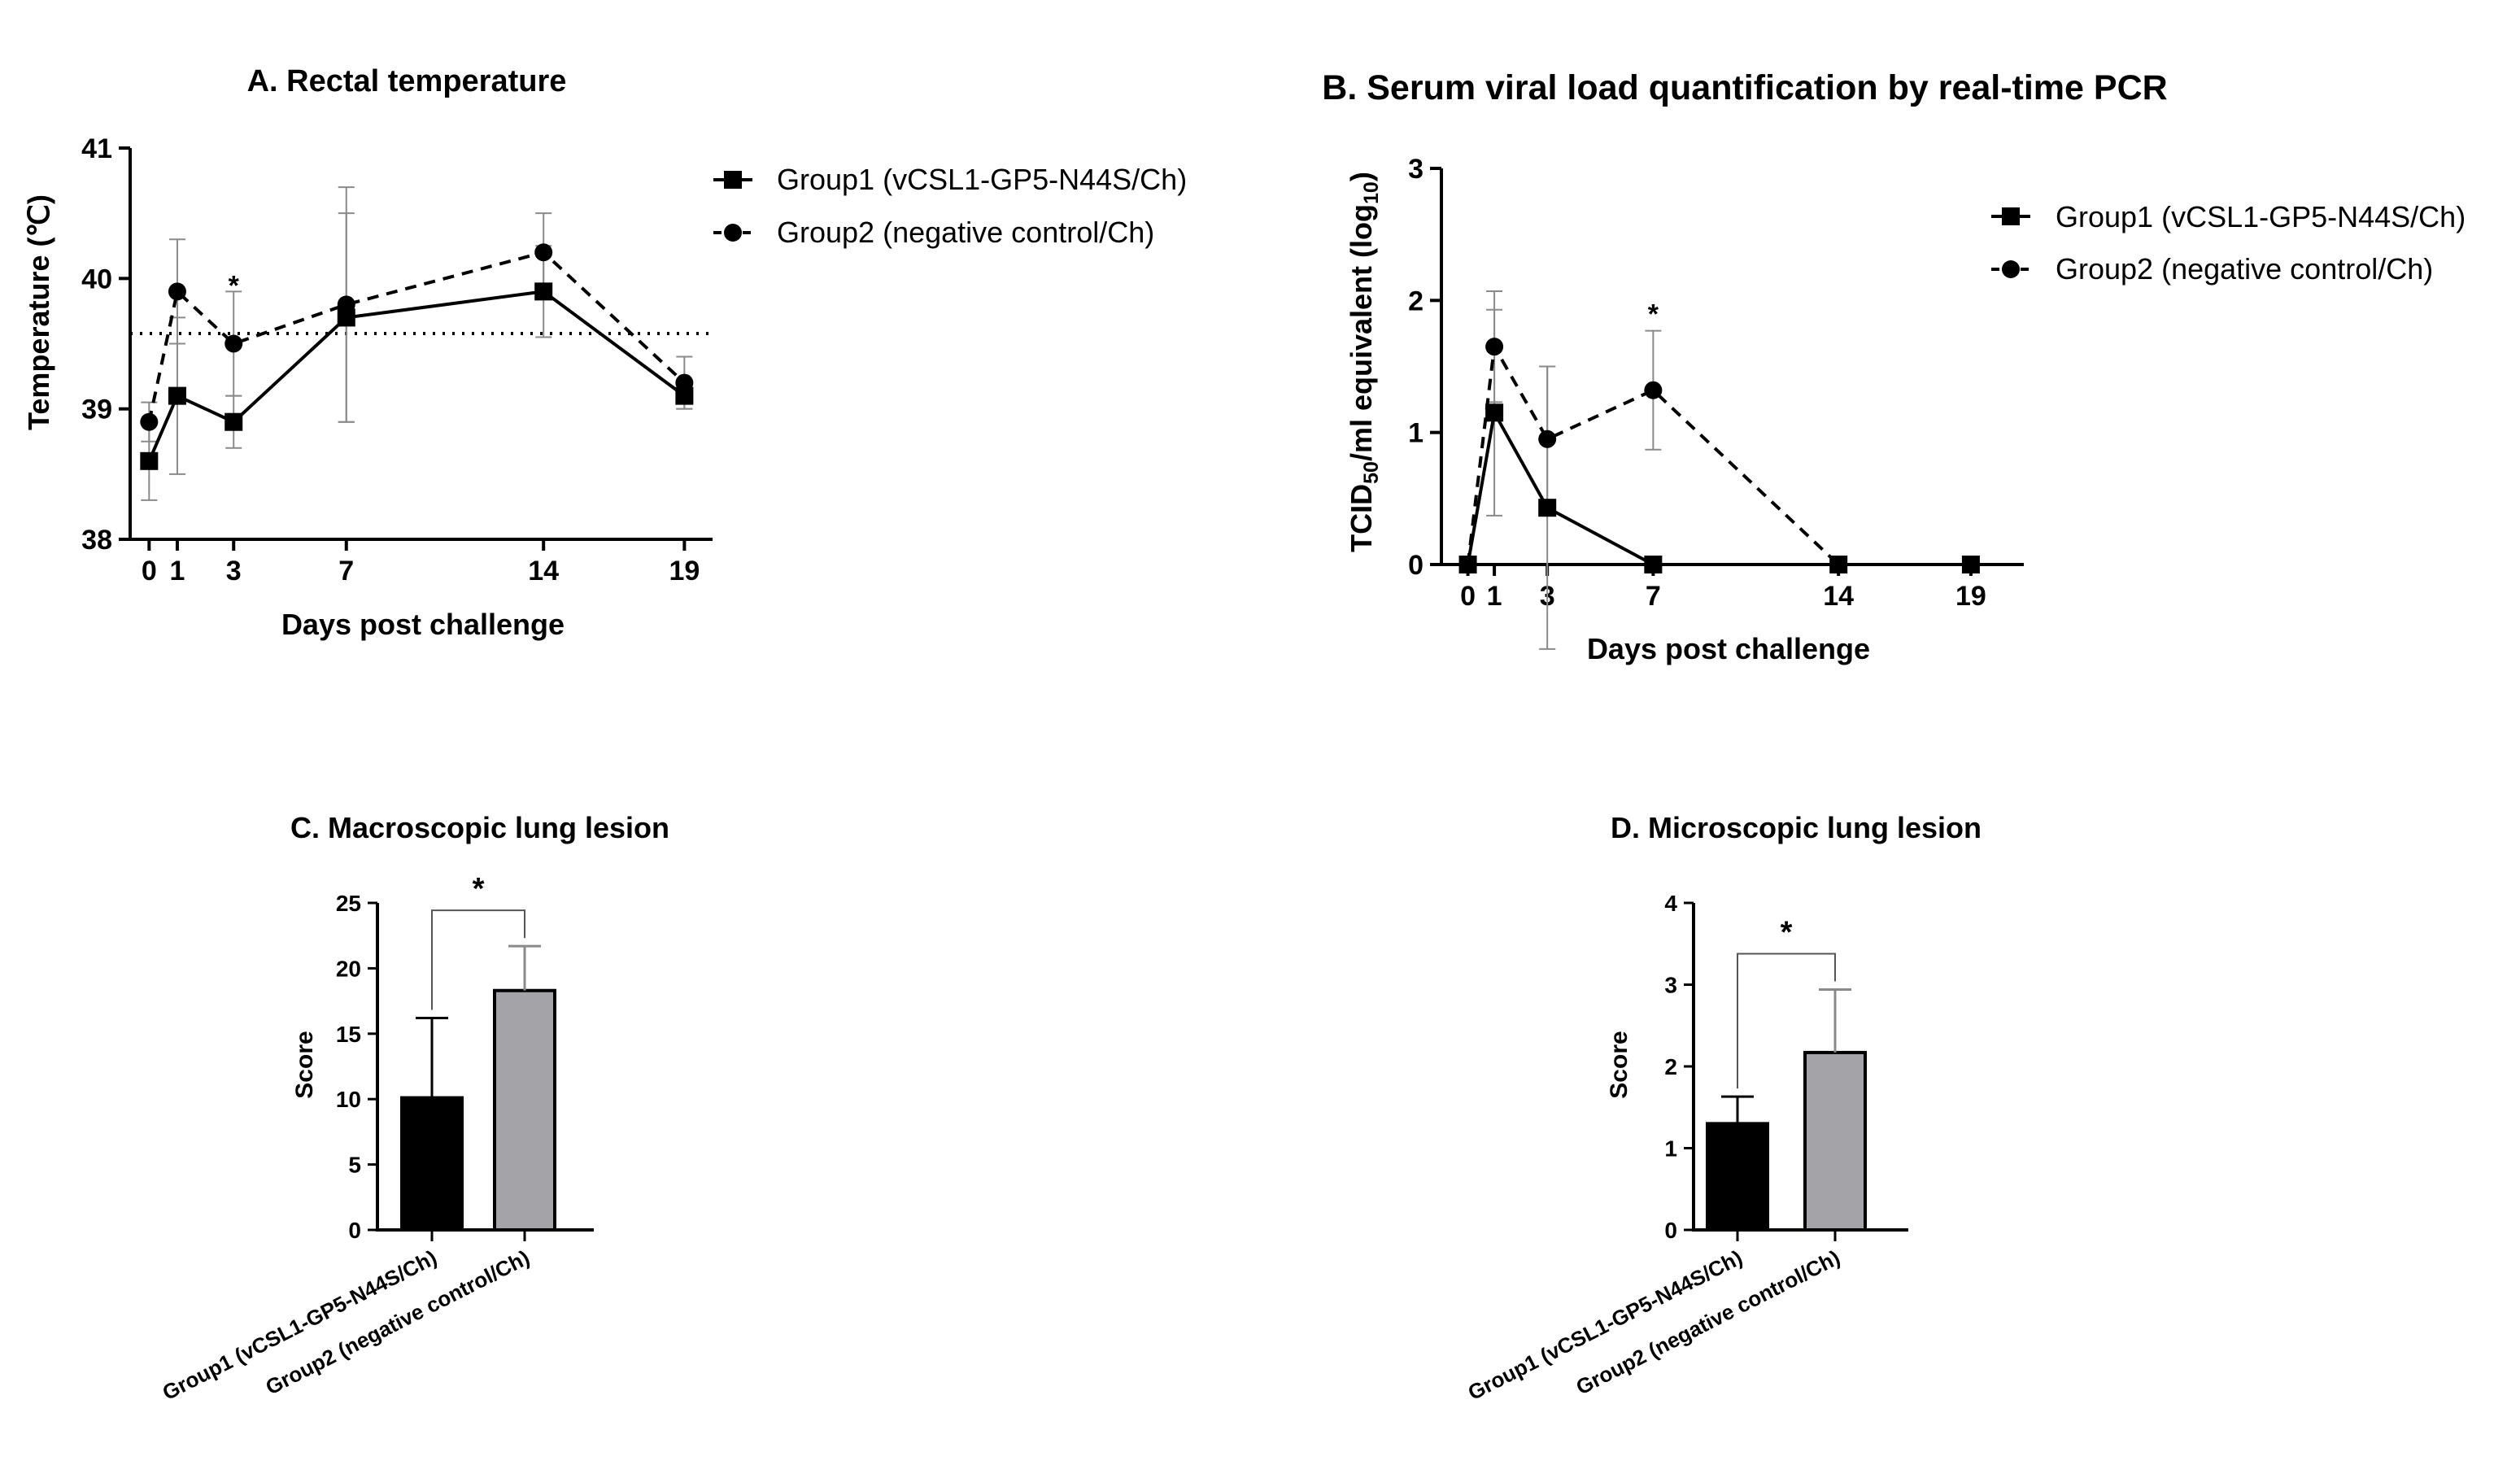 This screenshot has width=2520, height=1465. I want to click on y-tick-label: 39, so click(96, 410).